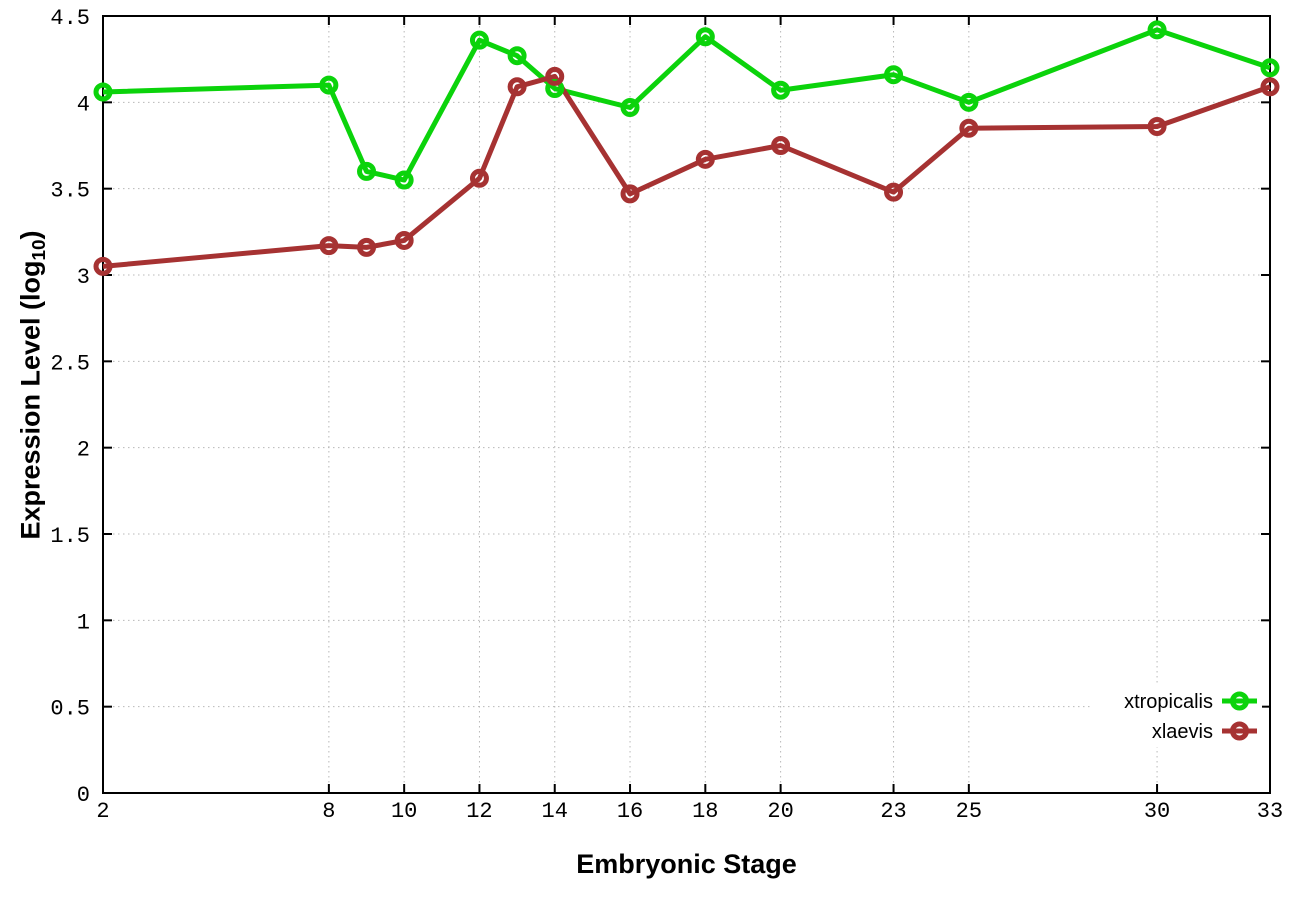  What do you see at coordinates (83, 277) in the screenshot?
I see `y-tick-label: 3` at bounding box center [83, 277].